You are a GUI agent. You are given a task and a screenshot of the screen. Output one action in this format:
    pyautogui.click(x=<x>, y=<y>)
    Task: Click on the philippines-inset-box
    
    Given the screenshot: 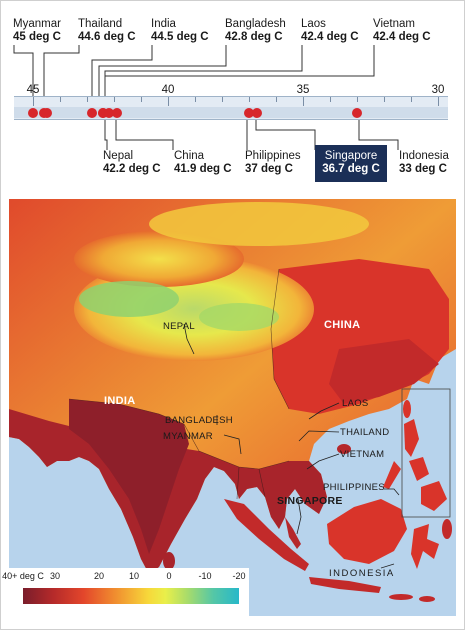 What is the action you would take?
    pyautogui.click(x=426, y=453)
    